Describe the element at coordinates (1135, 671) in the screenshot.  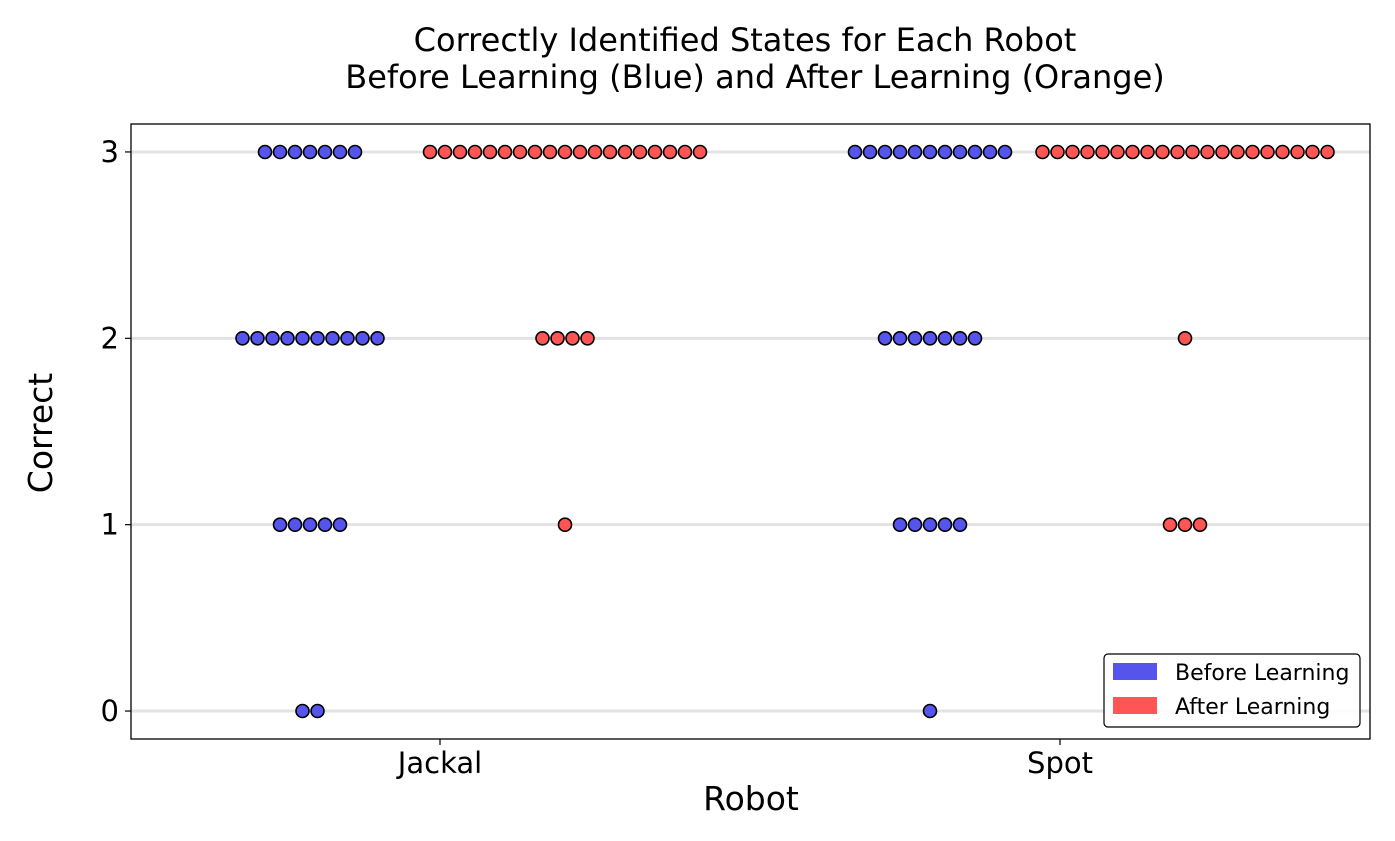
I see `legend-swatch-before-learning` at that location.